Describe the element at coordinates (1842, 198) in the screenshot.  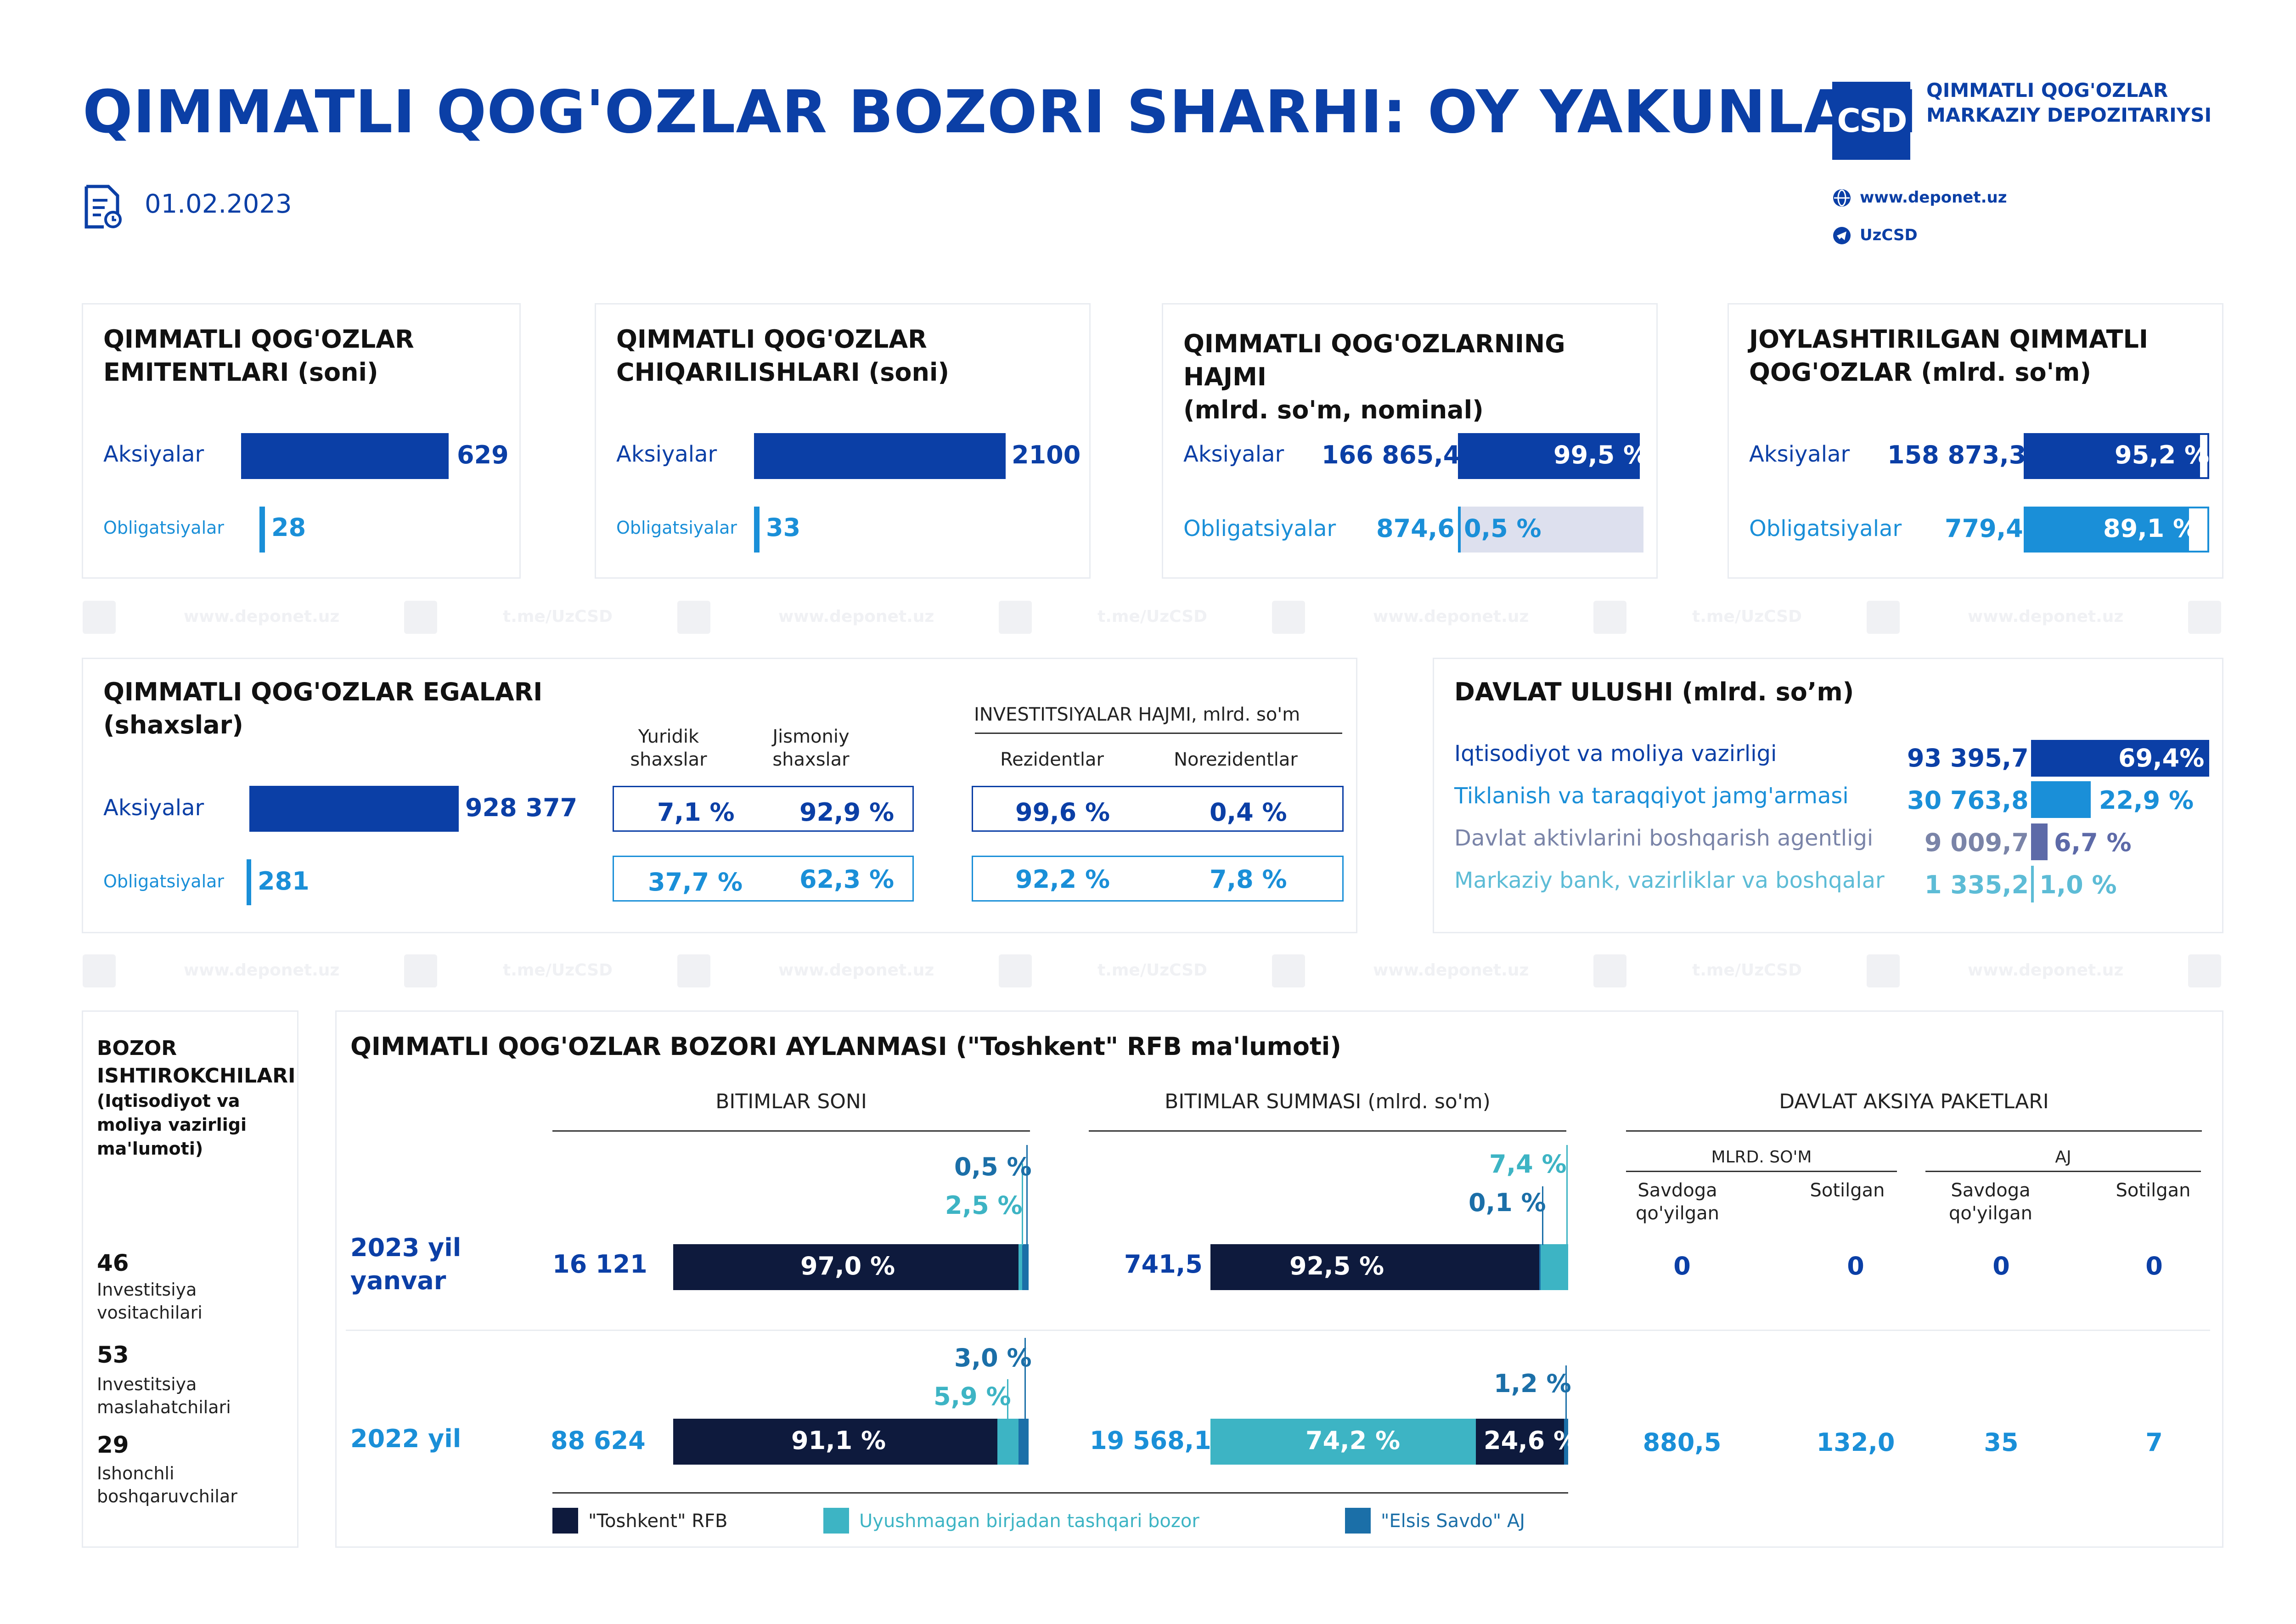
I see `globe-icon` at that location.